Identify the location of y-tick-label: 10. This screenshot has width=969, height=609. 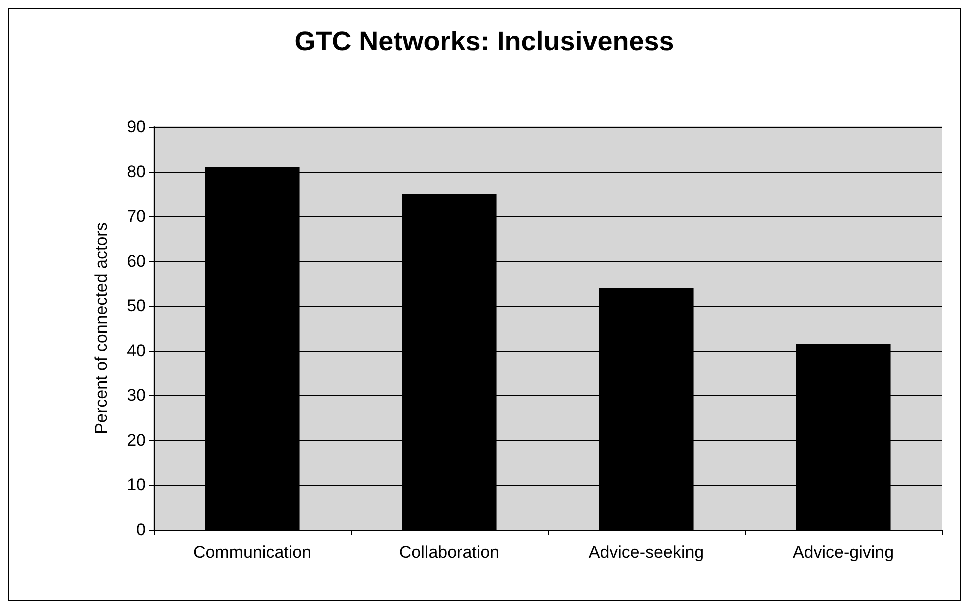
(136, 485).